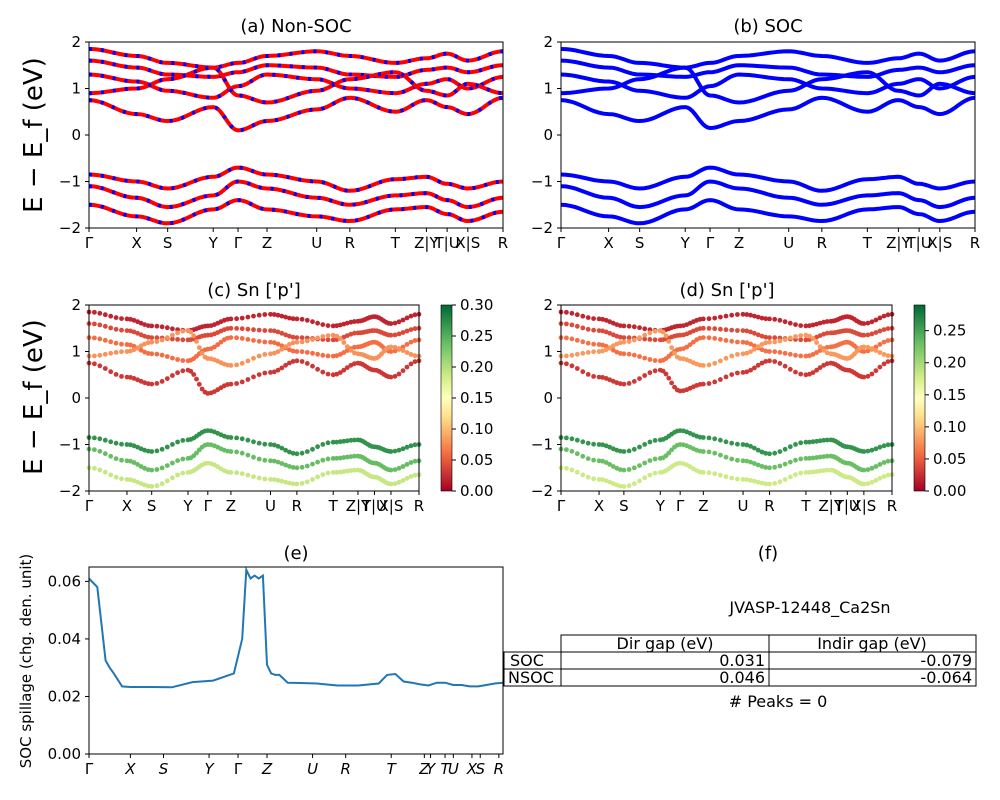  I want to click on panel-c-bands, so click(254, 399).